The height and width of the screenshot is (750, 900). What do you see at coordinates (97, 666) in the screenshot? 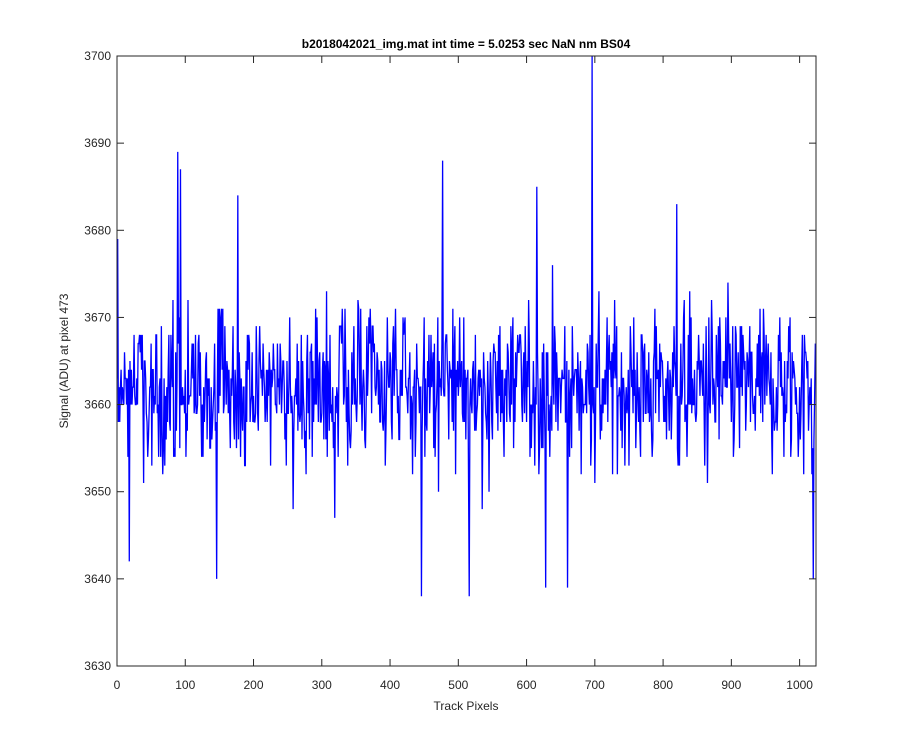
I see `y-tick-label: 3630` at bounding box center [97, 666].